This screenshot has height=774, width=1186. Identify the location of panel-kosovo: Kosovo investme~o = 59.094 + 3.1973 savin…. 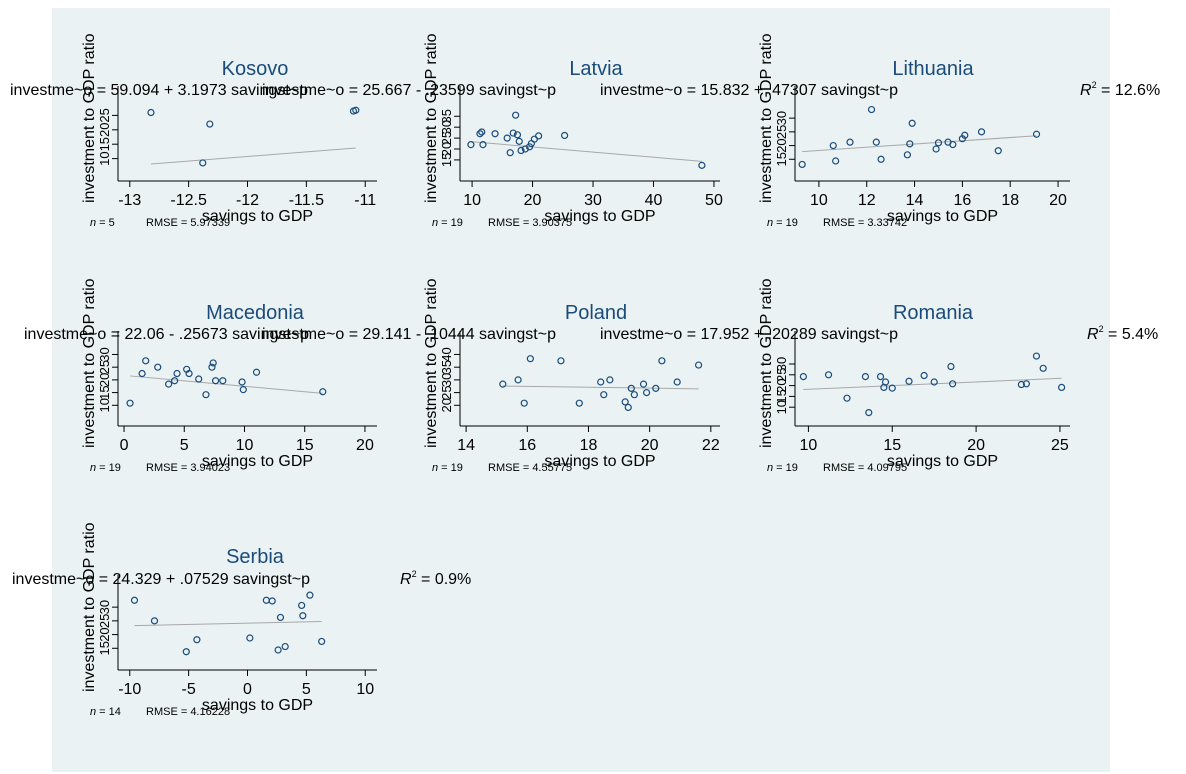
(193, 131).